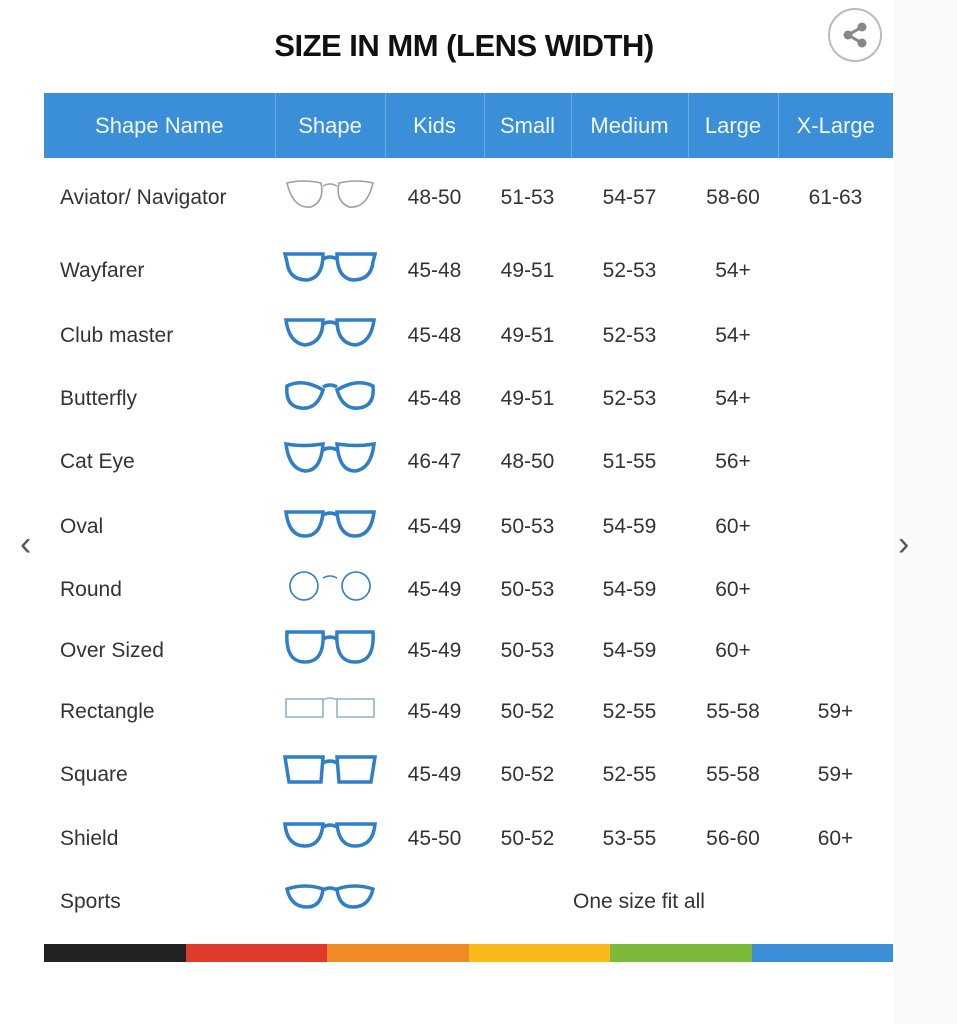 The image size is (957, 1024). I want to click on size-cell-large: 56-60, so click(733, 838).